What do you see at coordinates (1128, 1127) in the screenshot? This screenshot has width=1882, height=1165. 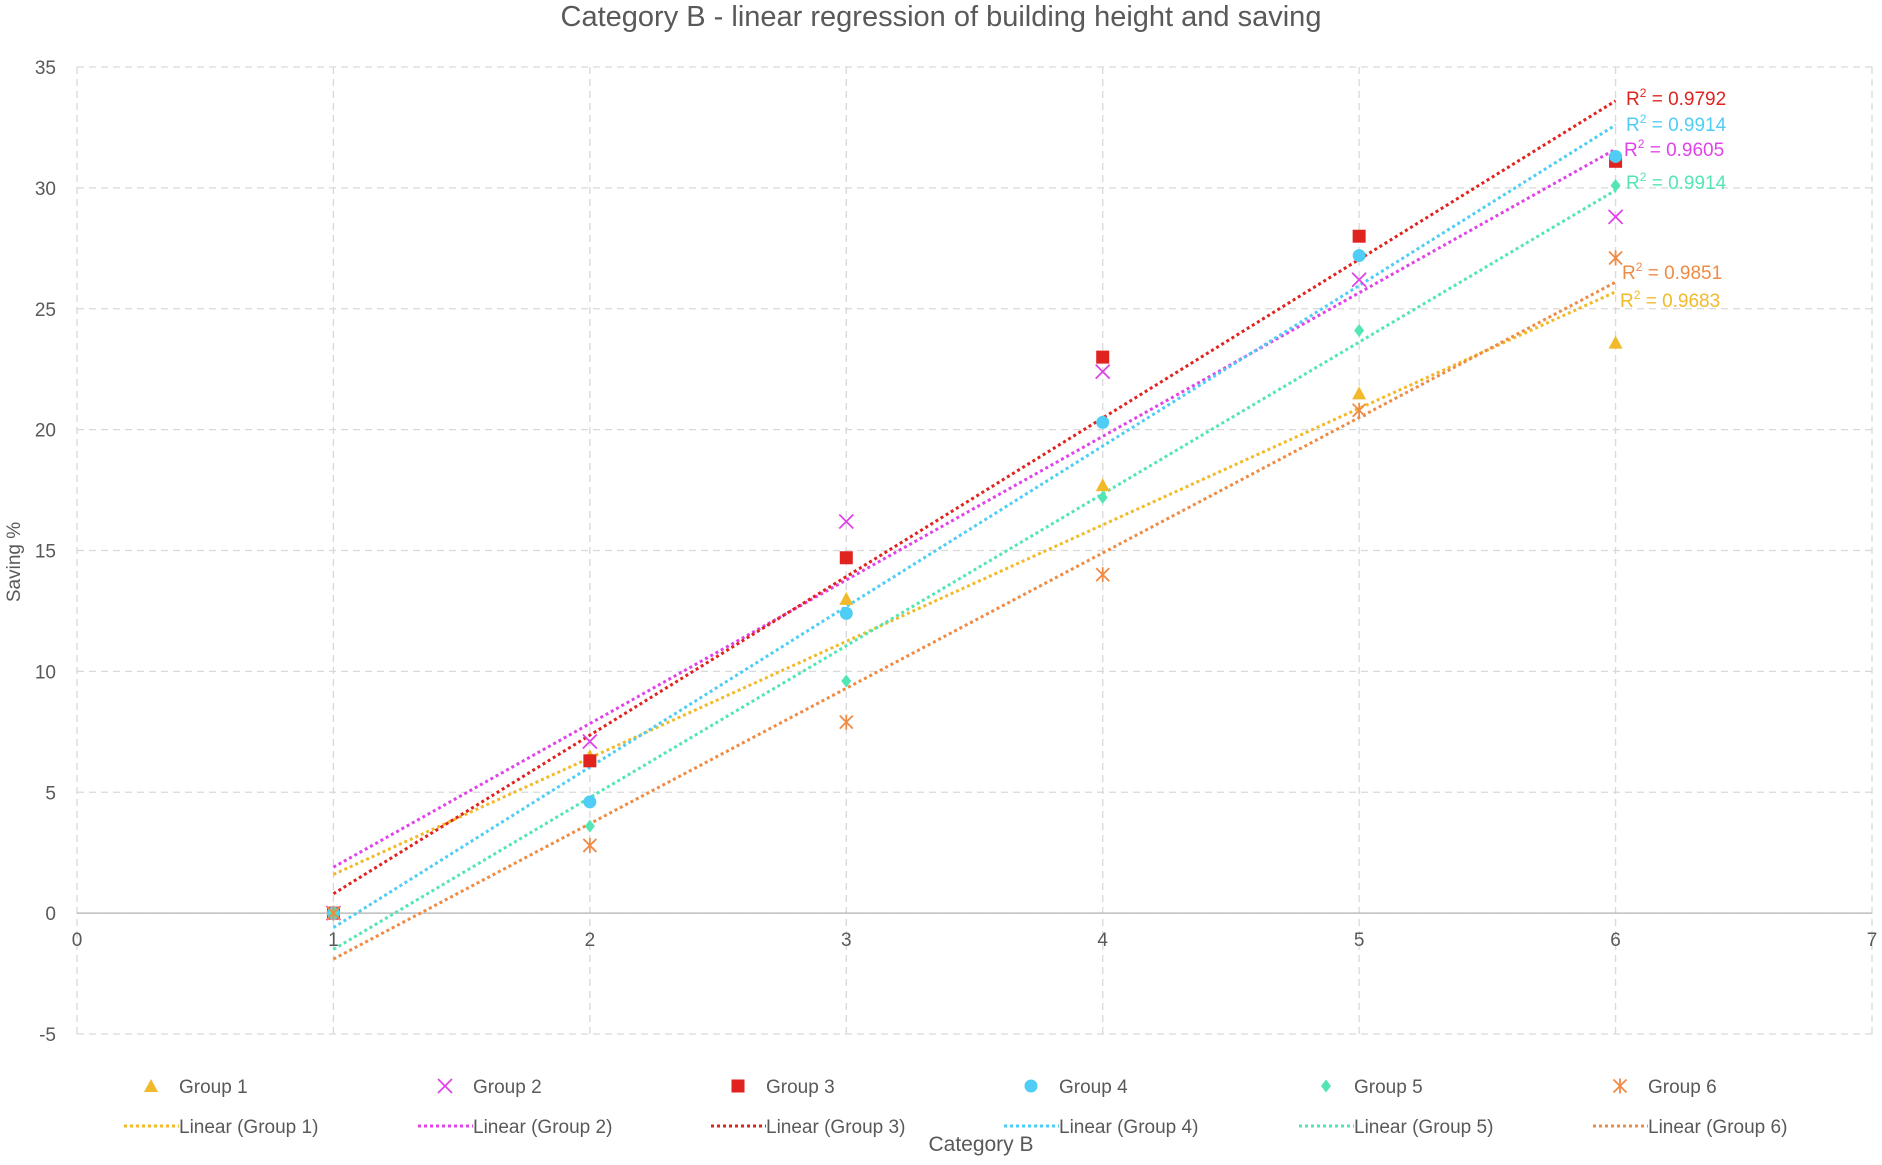 I see `legend-trend-label-group-4: Linear (Group 4)` at bounding box center [1128, 1127].